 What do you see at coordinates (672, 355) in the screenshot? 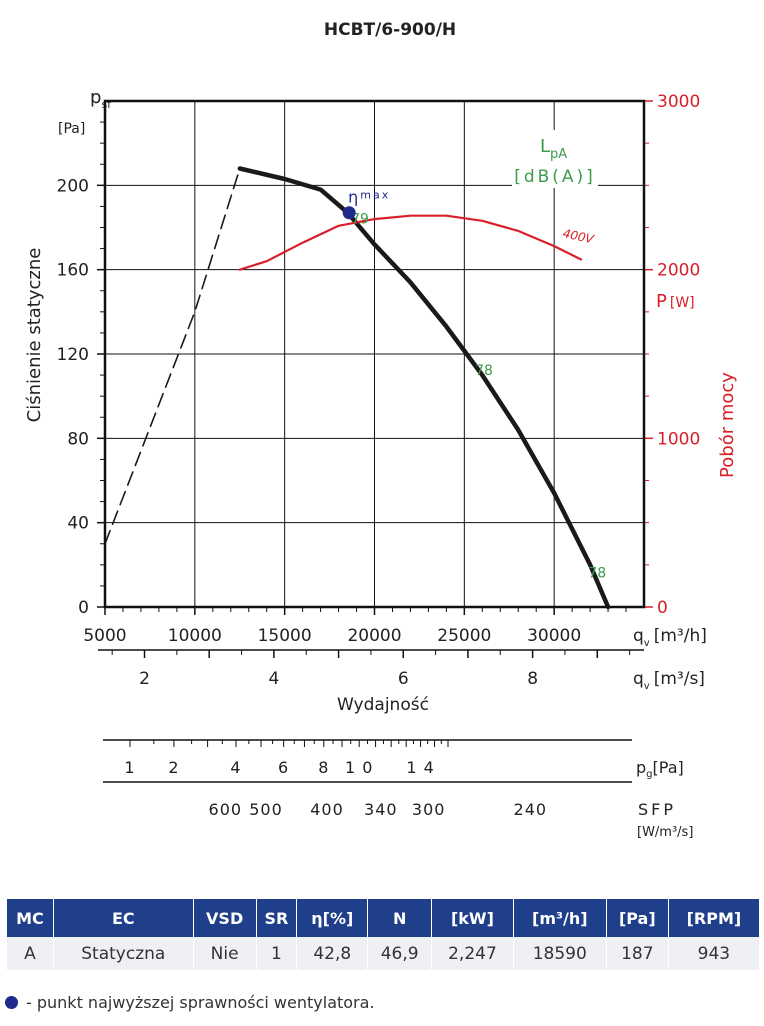
I see `right-axis-ticks: 0 1000 2000 3000` at bounding box center [672, 355].